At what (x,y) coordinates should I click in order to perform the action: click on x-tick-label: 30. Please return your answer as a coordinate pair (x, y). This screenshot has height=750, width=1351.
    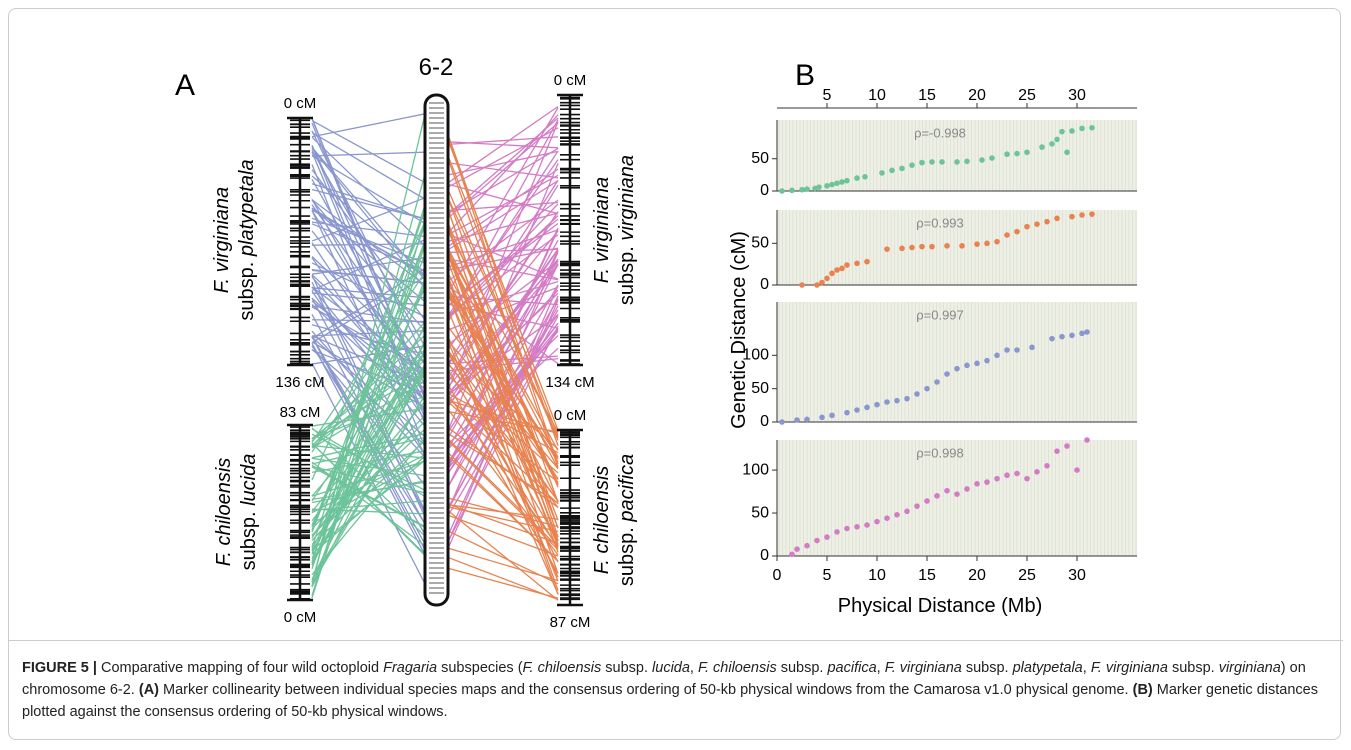
    Looking at the image, I should click on (1077, 575).